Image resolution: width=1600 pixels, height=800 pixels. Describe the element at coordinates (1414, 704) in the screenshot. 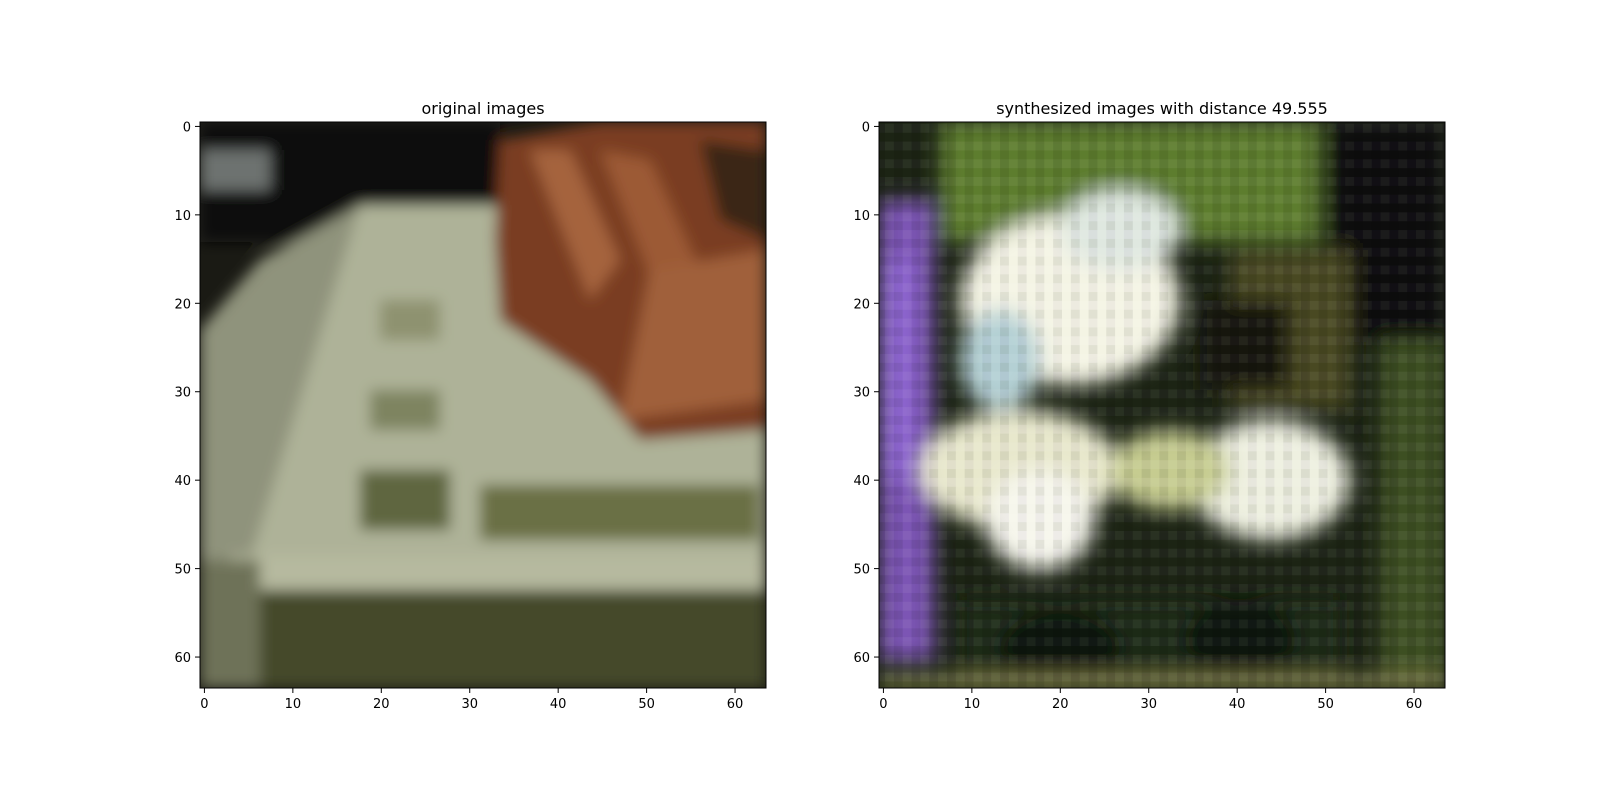

I see `x-tick-label-synthesized: 60` at that location.